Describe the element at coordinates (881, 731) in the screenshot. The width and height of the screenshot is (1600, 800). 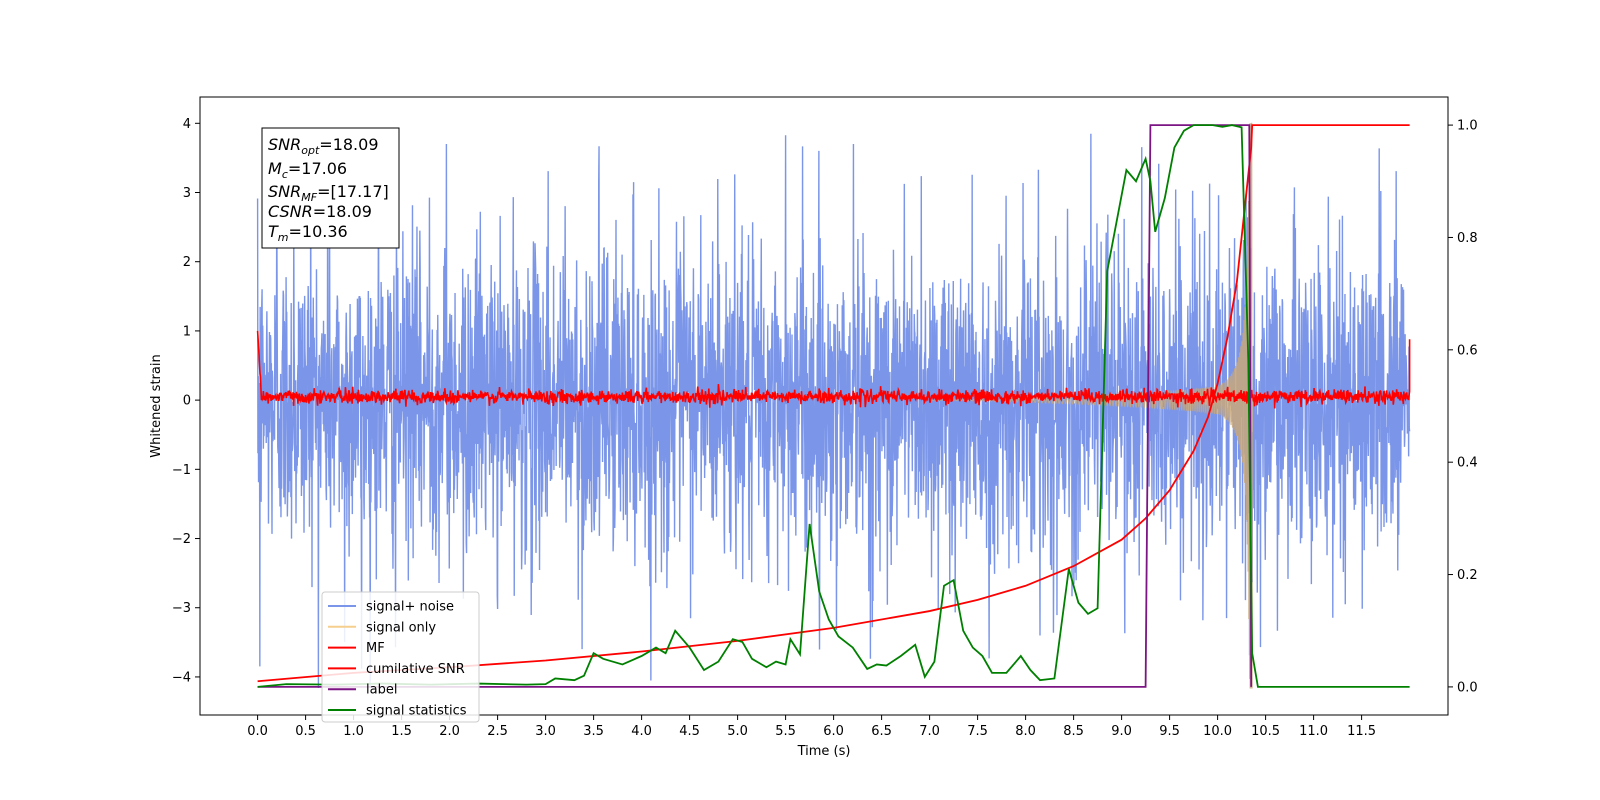
I see `x-tick-label: 6.5` at that location.